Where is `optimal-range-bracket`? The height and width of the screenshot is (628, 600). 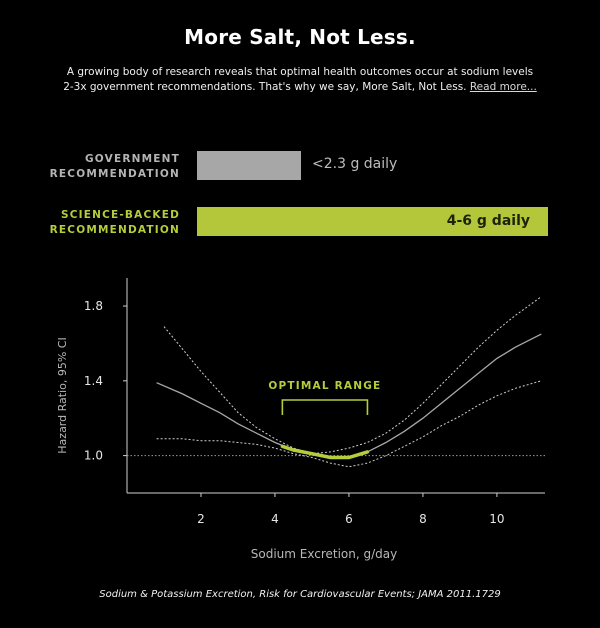 optimal-range-bracket is located at coordinates (325, 407).